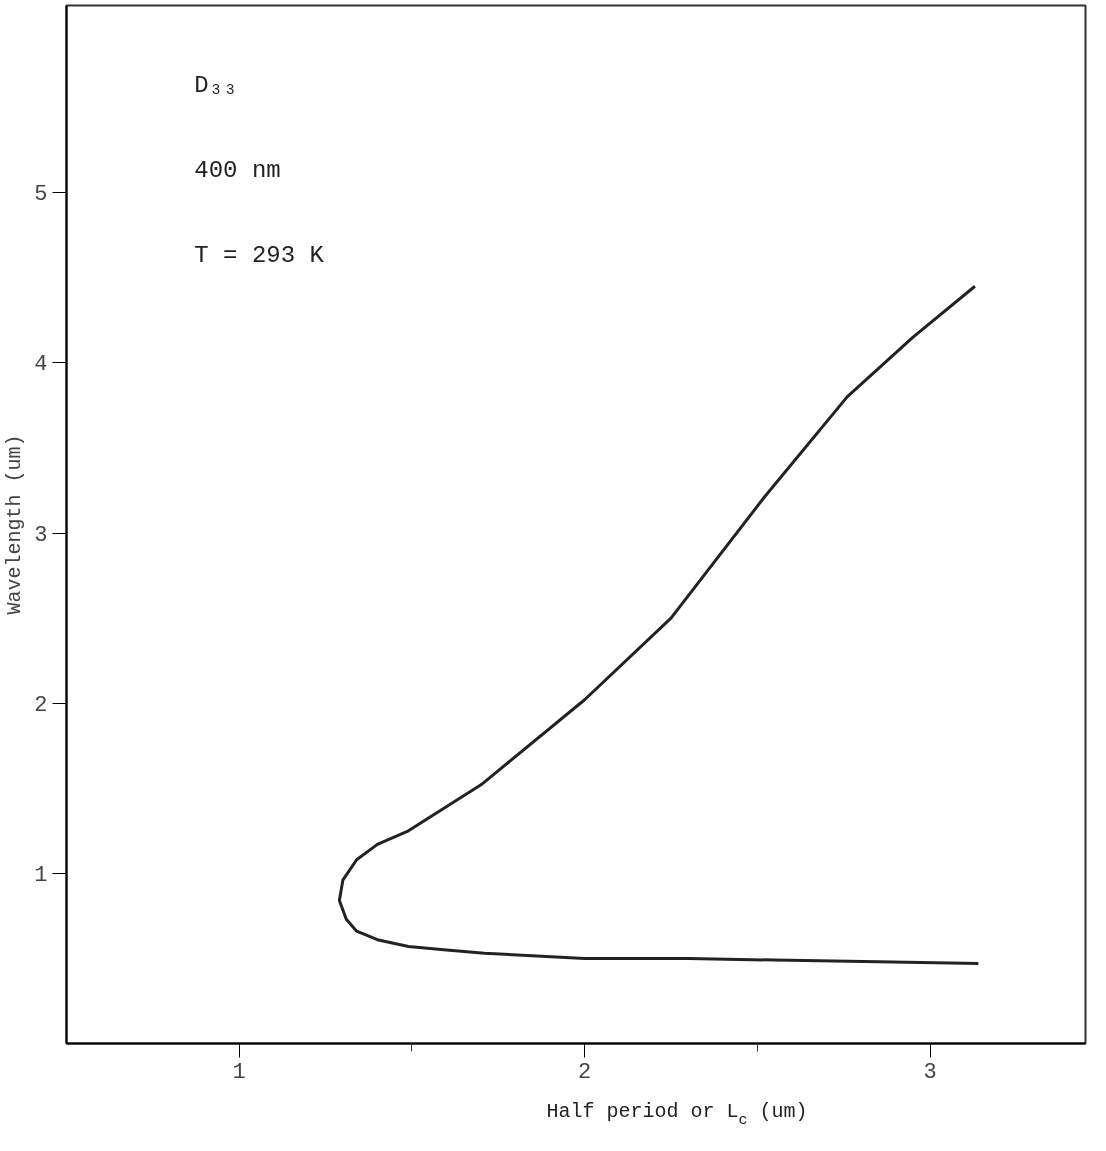  I want to click on x-tick-label: 2, so click(585, 1072).